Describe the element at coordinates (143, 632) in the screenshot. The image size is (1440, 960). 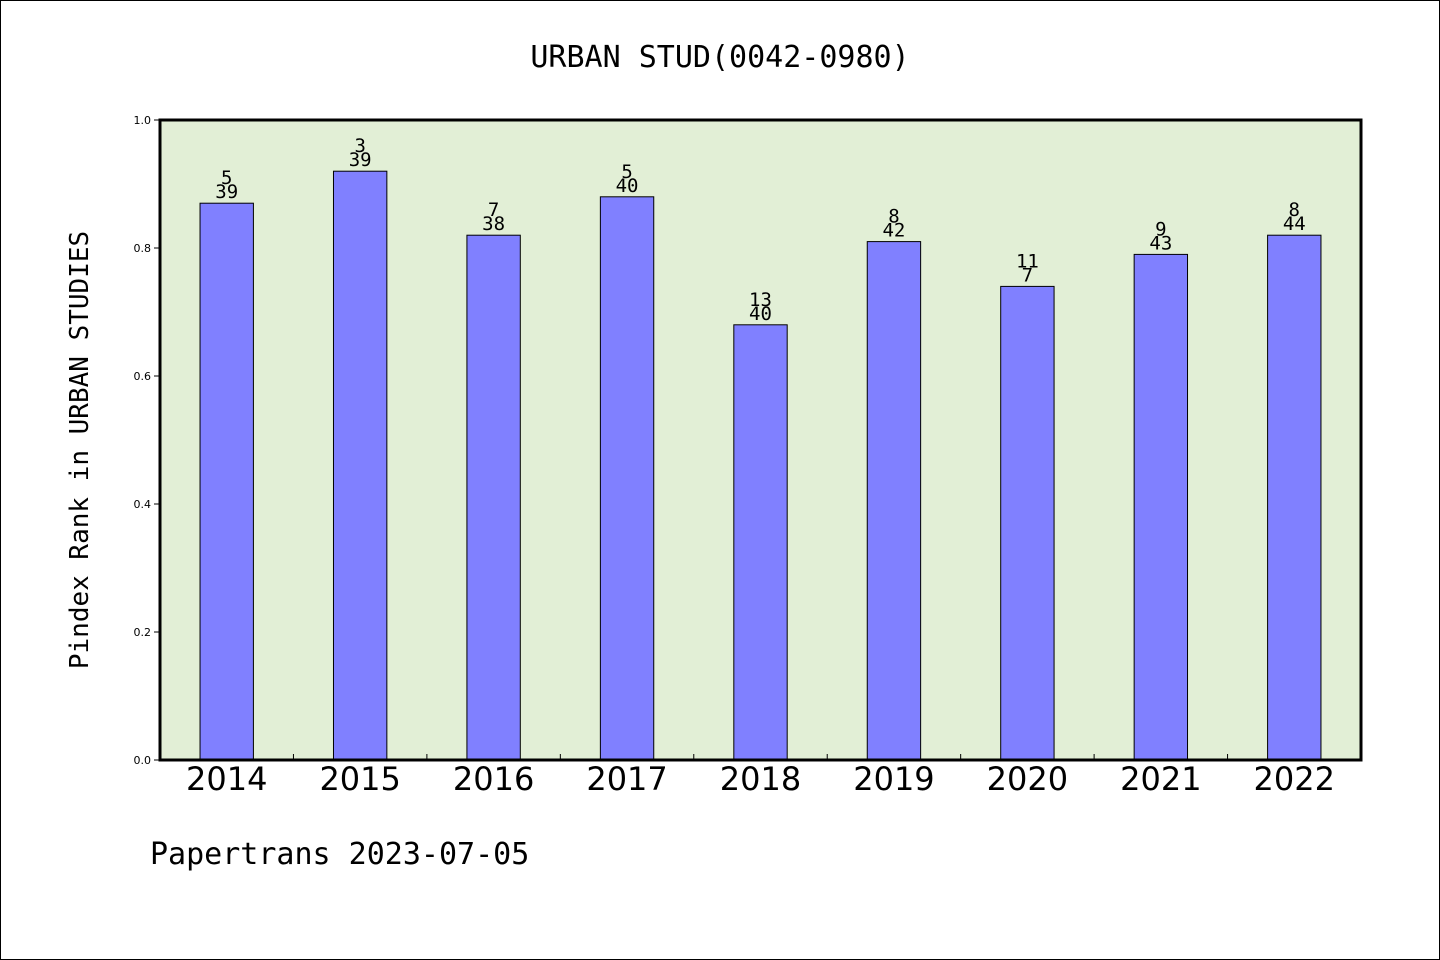
I see `y-tick-label: 0.2` at that location.